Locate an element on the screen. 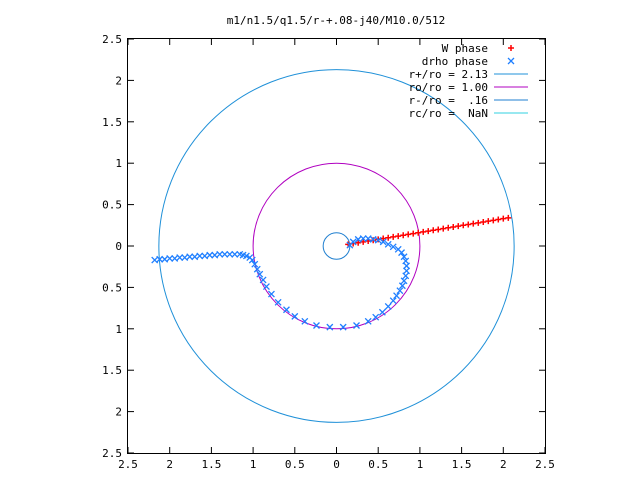 Image resolution: width=640 pixels, height=480 pixels. y-tick-label: 2 is located at coordinates (118, 80).